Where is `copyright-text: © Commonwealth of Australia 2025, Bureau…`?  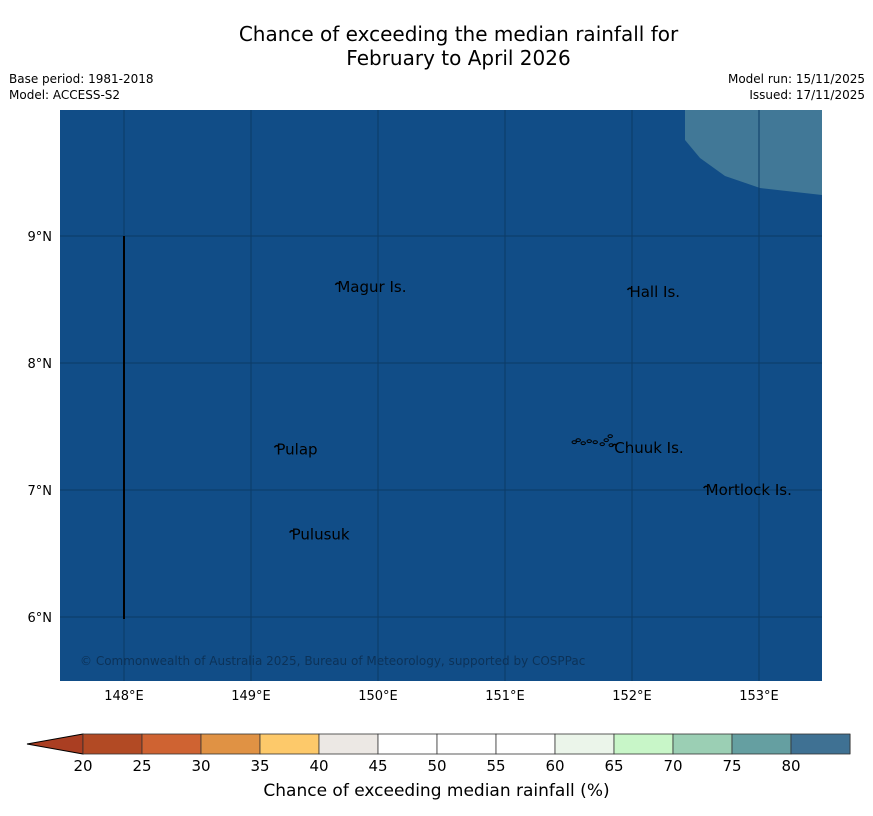
copyright-text: © Commonwealth of Australia 2025, Bureau… is located at coordinates (332, 661).